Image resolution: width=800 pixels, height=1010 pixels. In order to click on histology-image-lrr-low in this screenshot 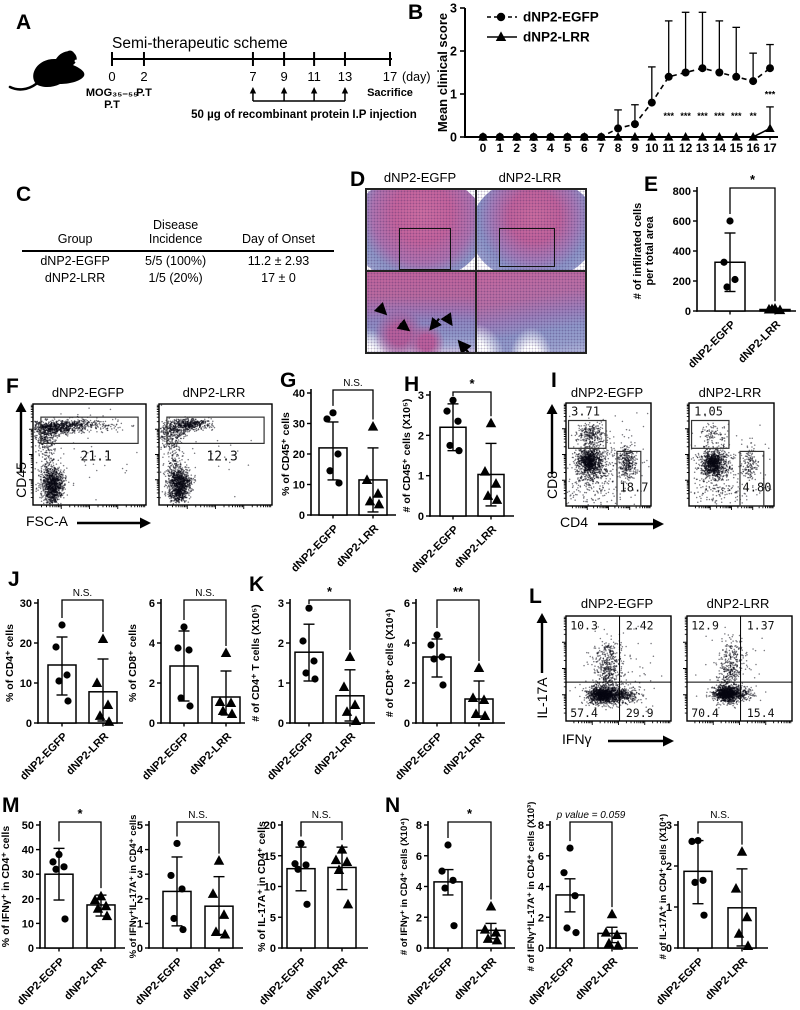, I will do `click(531, 230)`.